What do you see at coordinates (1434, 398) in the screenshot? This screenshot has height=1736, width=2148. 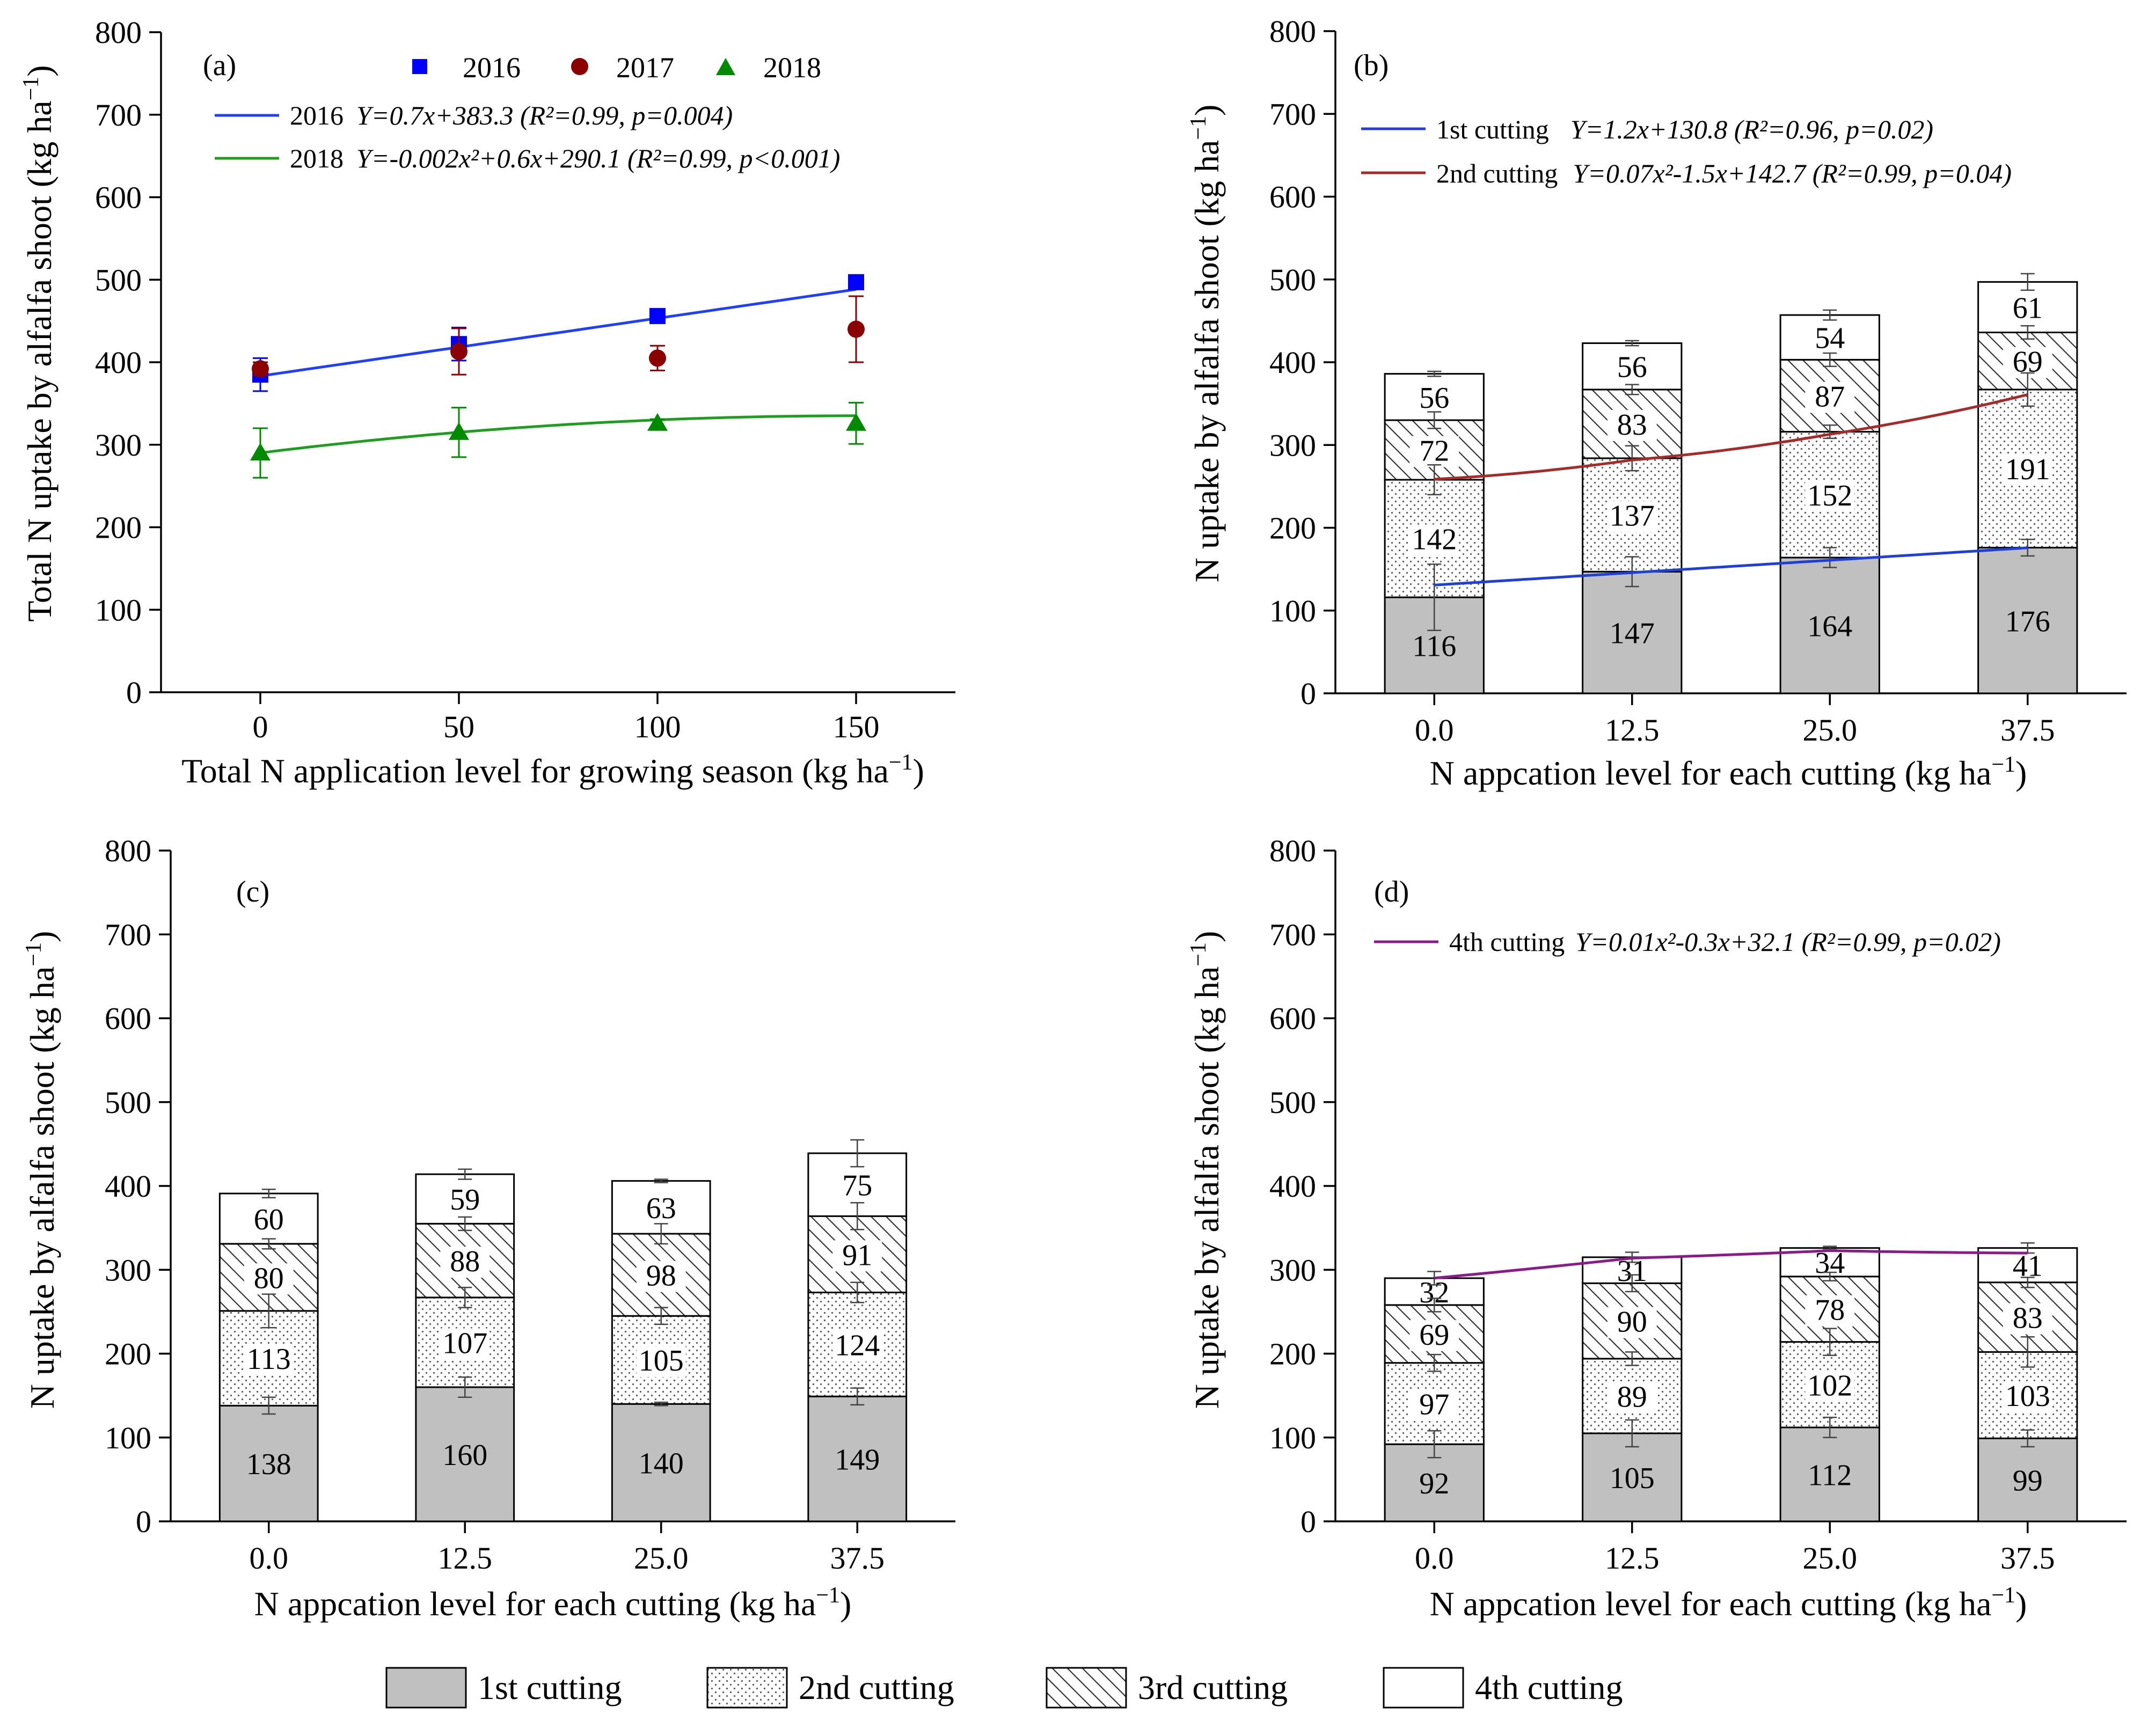 I see `bar-value-label-b: 56` at bounding box center [1434, 398].